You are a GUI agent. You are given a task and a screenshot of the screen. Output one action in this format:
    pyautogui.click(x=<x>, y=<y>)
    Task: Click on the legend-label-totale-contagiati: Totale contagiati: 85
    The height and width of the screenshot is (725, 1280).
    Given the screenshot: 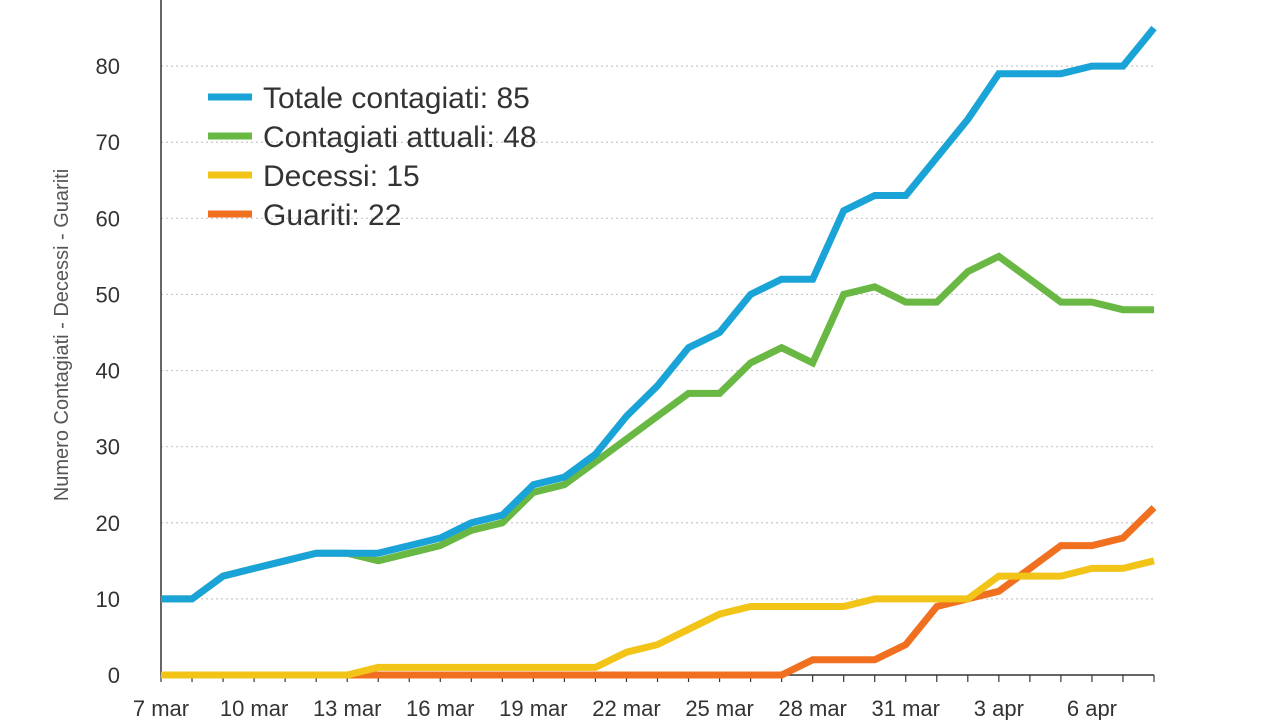 What is the action you would take?
    pyautogui.click(x=396, y=98)
    